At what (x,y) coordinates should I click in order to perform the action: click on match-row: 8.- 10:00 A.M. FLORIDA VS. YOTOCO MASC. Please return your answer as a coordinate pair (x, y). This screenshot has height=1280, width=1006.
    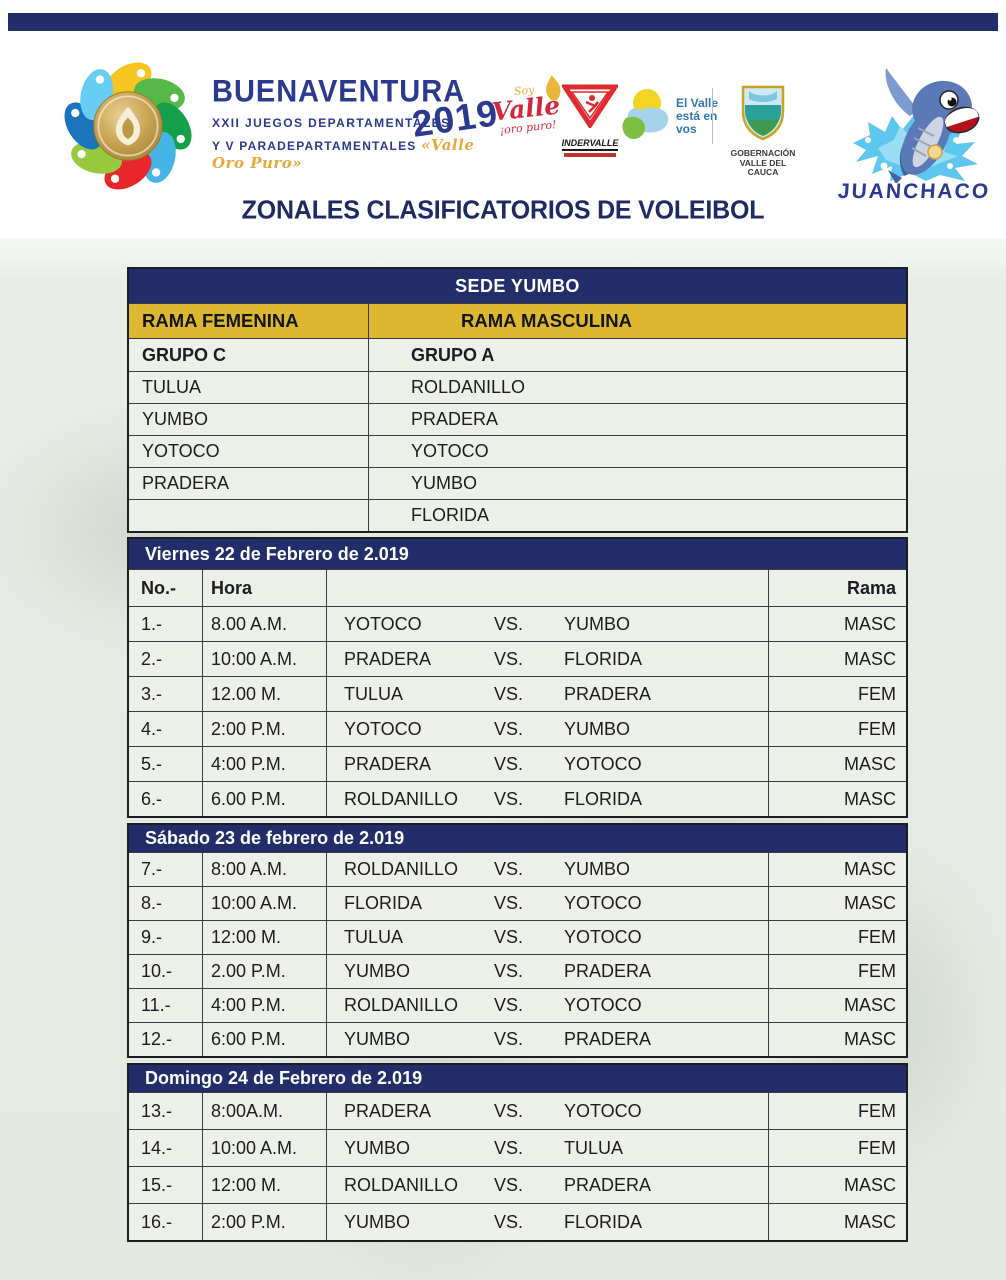
    Looking at the image, I should click on (517, 903).